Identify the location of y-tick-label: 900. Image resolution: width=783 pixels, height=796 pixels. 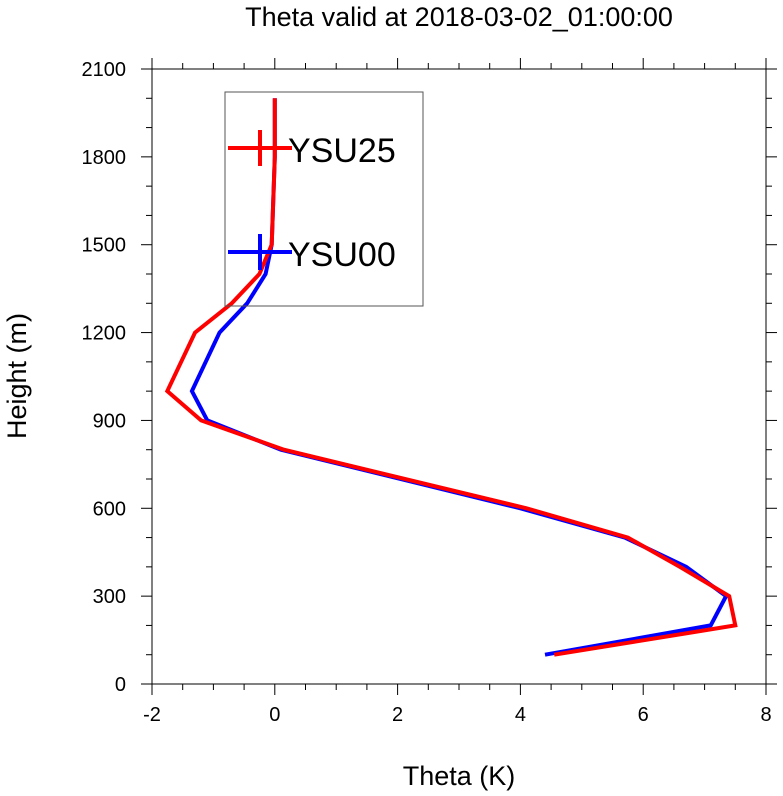
(109, 421).